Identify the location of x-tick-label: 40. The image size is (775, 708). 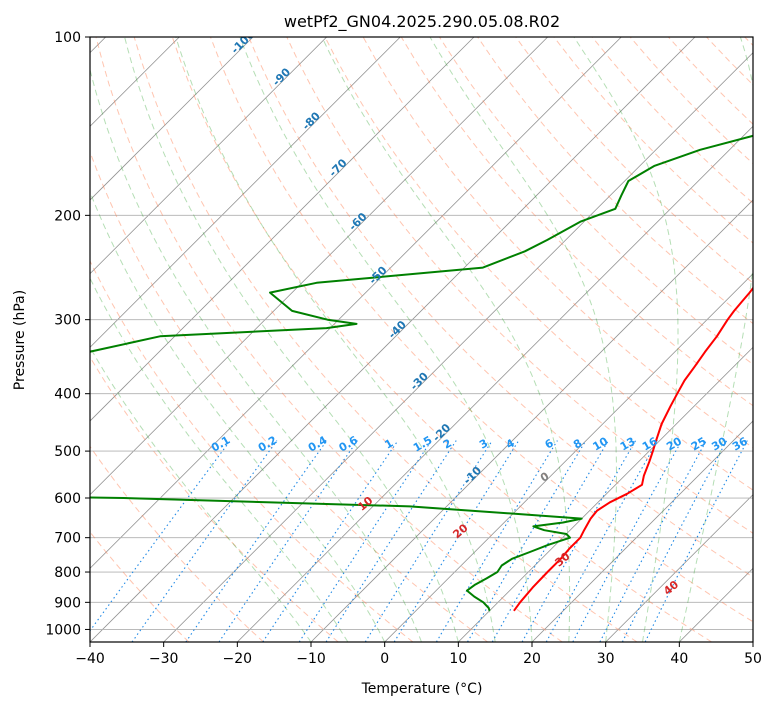
(679, 659).